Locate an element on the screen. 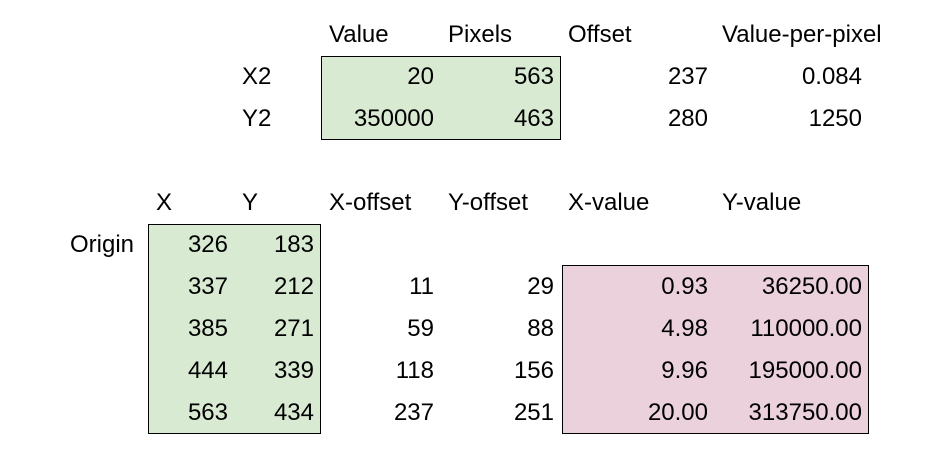  cell-x-offset: 118 is located at coordinates (414, 370).